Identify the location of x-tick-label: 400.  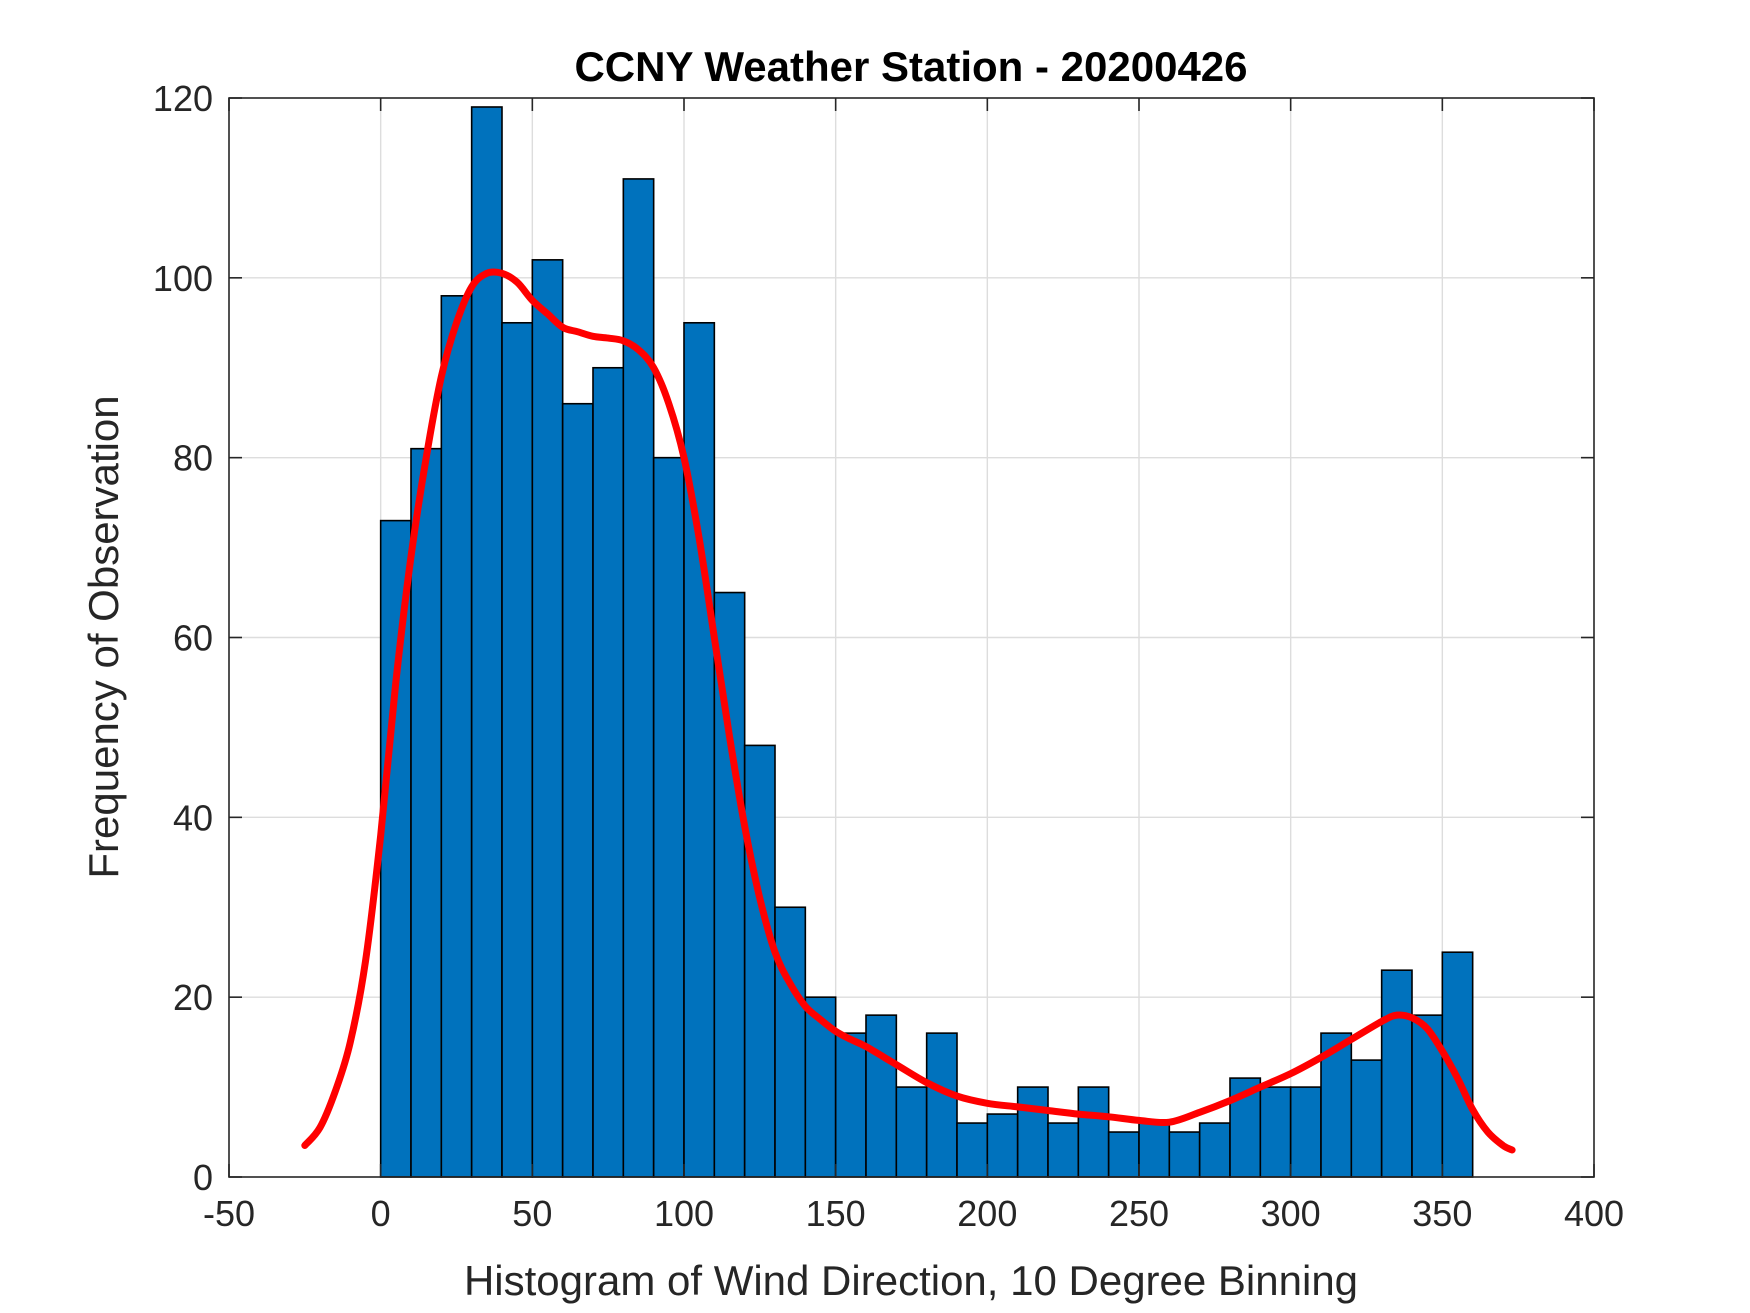
(1594, 1213).